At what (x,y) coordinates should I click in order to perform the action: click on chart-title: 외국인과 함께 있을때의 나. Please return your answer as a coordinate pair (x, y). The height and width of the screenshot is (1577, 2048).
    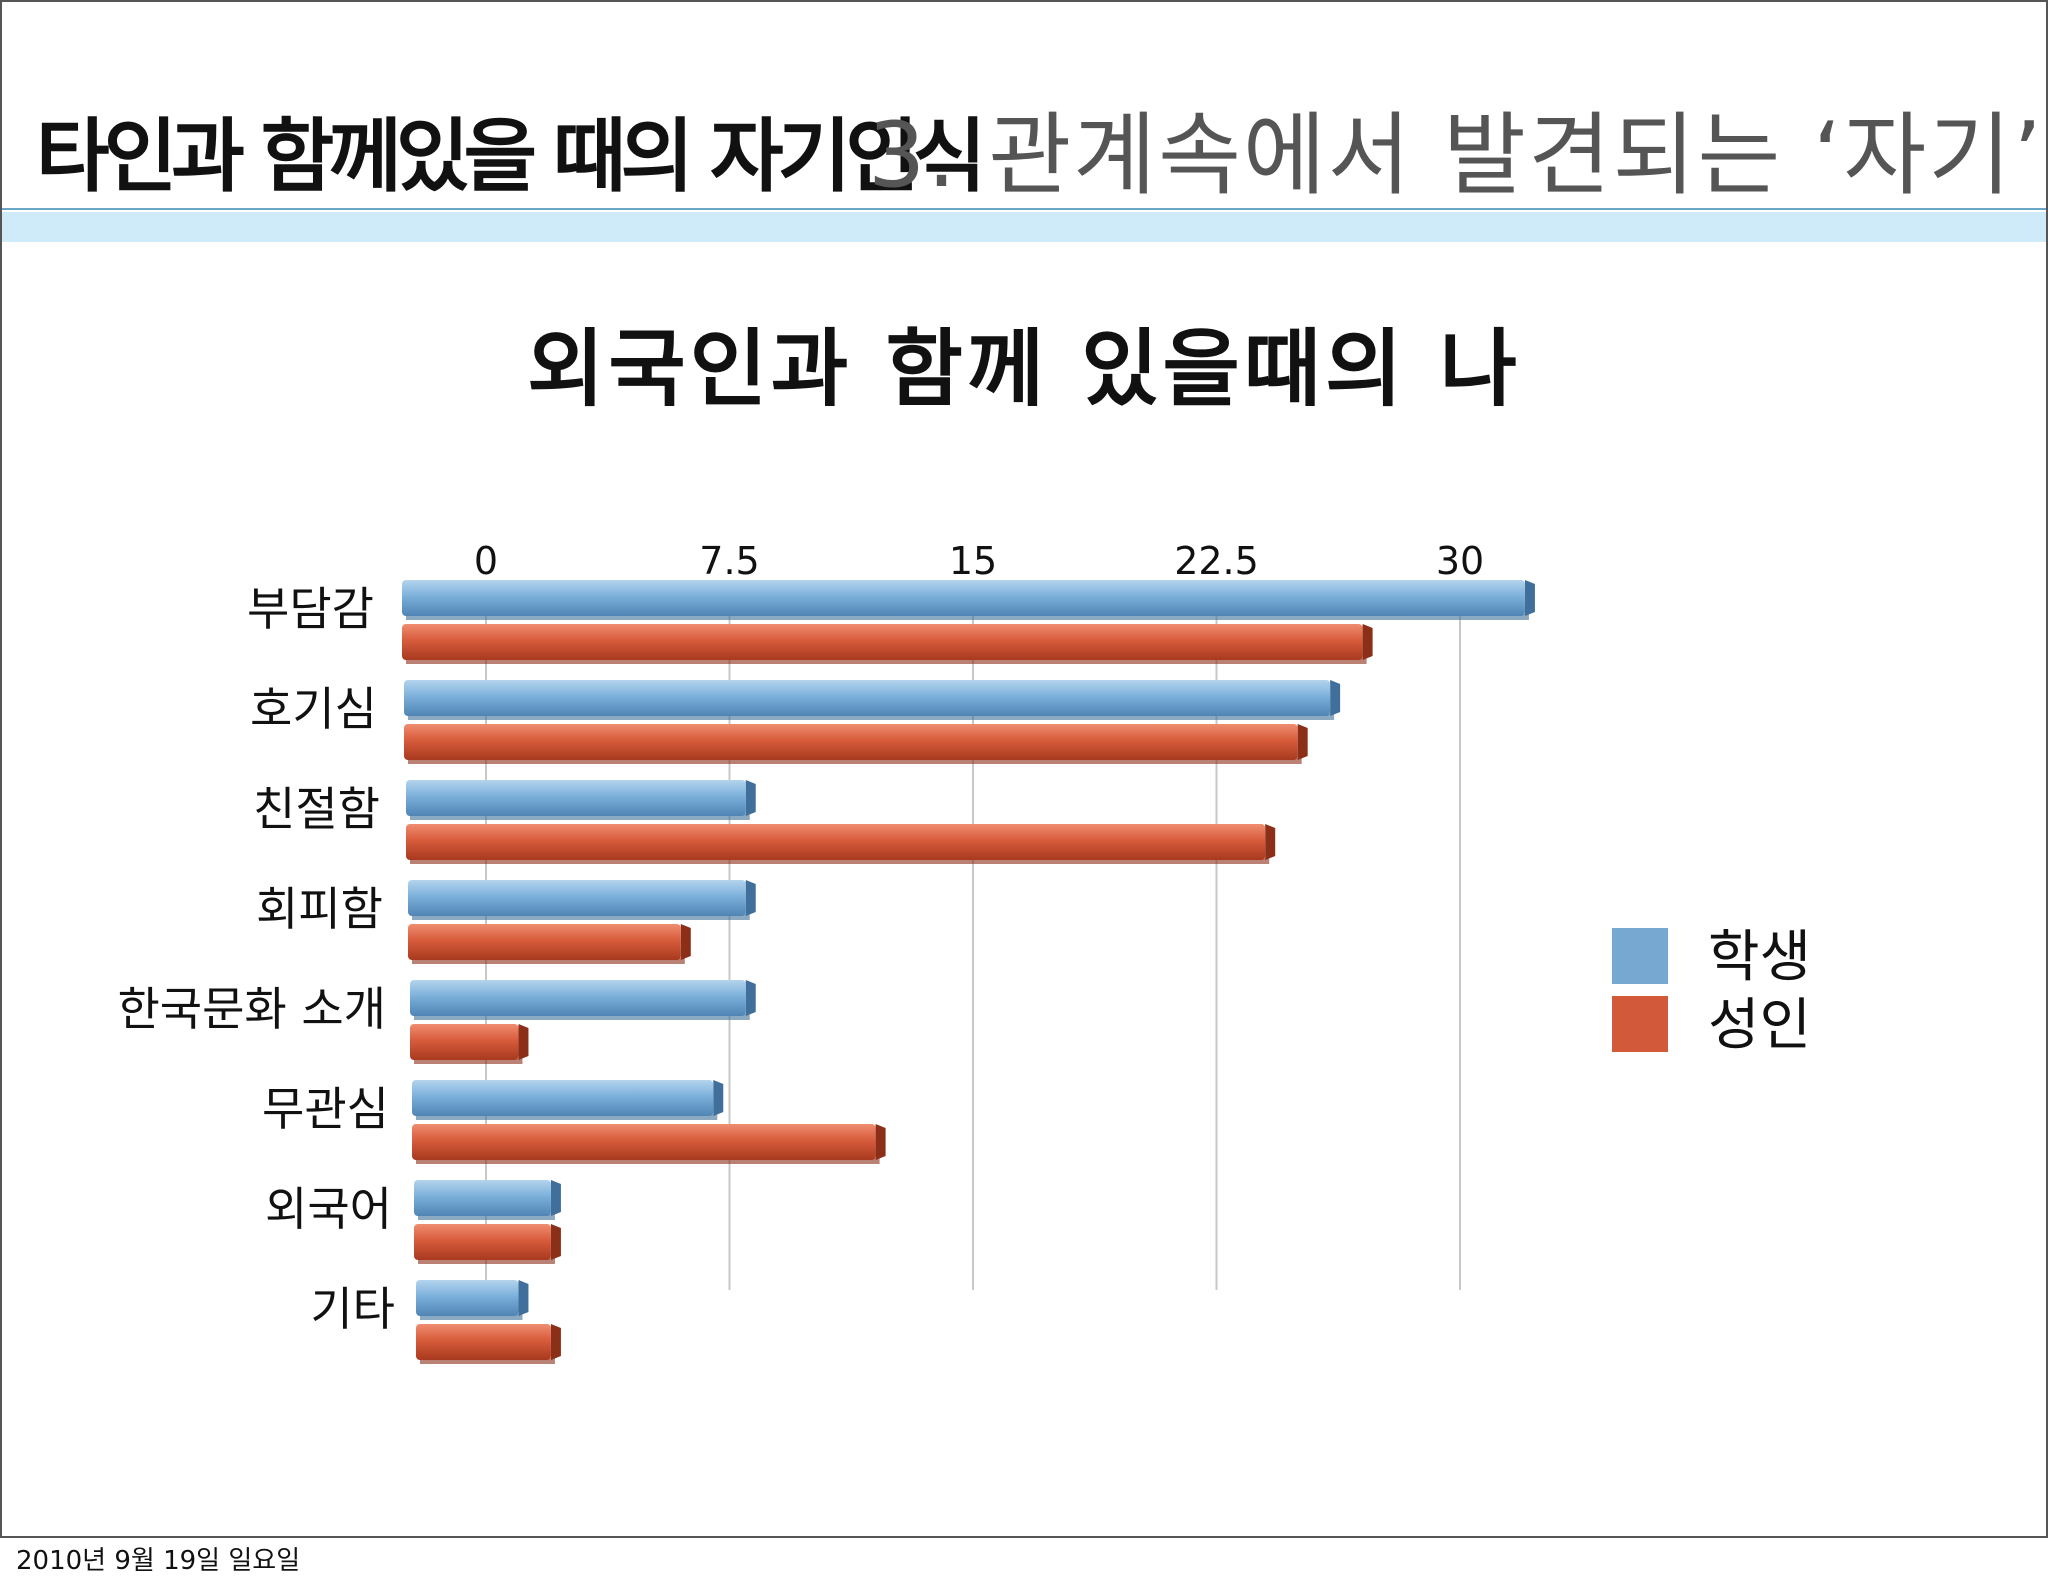
    Looking at the image, I should click on (1024, 369).